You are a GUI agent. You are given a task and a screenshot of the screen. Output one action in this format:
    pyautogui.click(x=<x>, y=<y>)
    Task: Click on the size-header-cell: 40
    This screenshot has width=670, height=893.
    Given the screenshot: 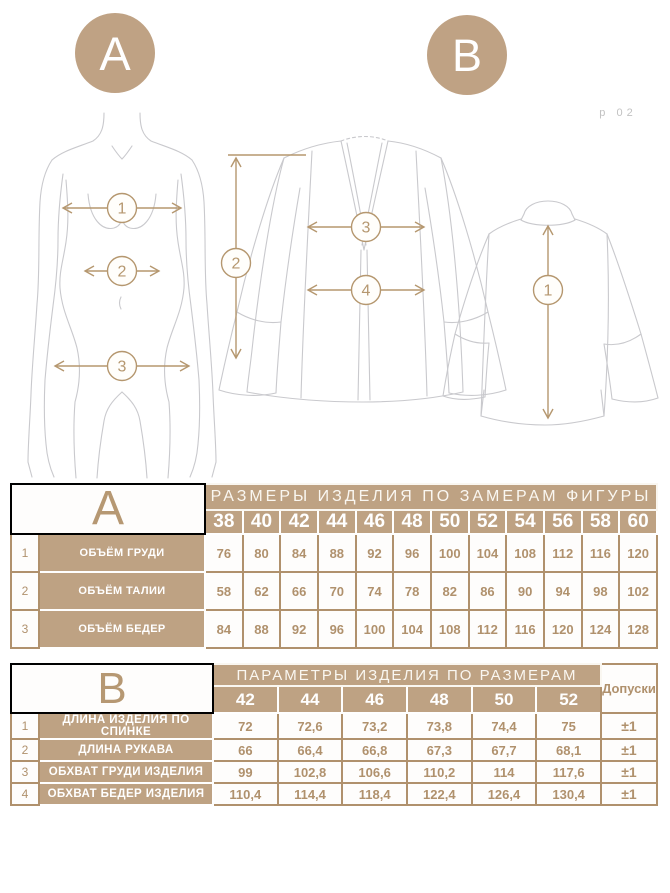 What is the action you would take?
    pyautogui.click(x=261, y=521)
    